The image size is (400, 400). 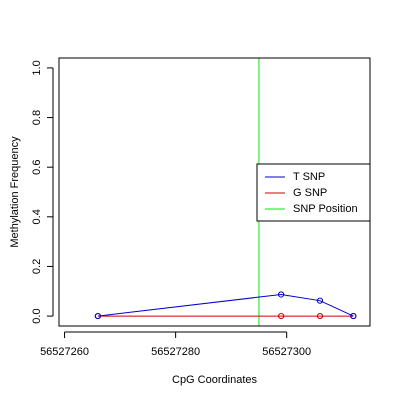 I want to click on y-axis-title: Methylation Frequency, so click(x=15, y=192).